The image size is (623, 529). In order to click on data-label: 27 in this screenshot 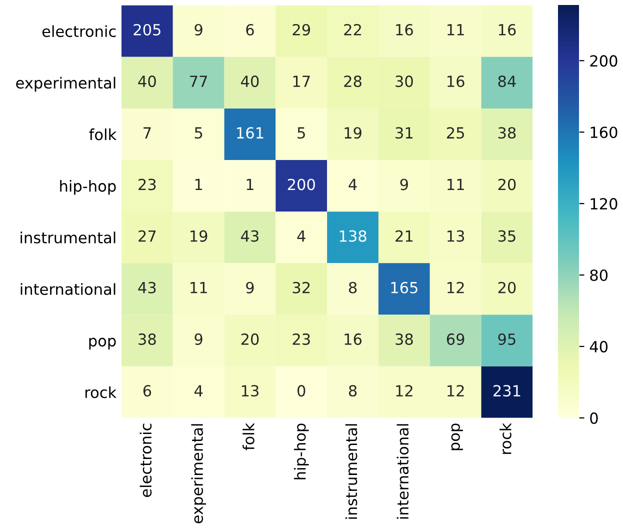, I will do `click(147, 236)`.